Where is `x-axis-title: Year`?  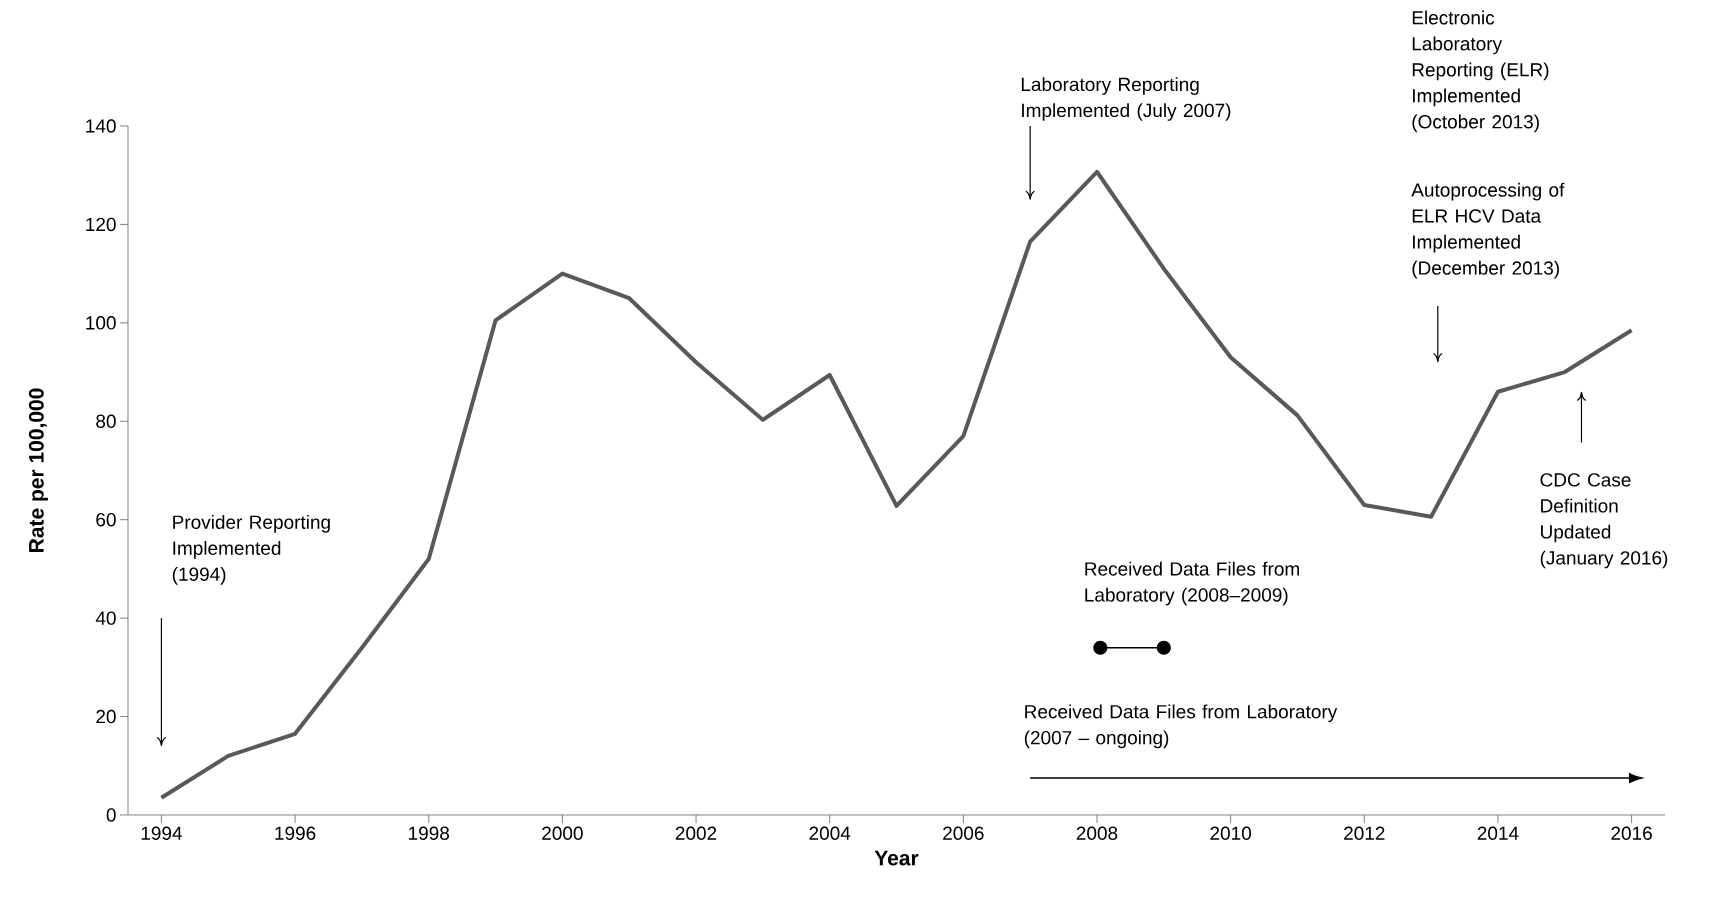
x-axis-title: Year is located at coordinates (896, 858).